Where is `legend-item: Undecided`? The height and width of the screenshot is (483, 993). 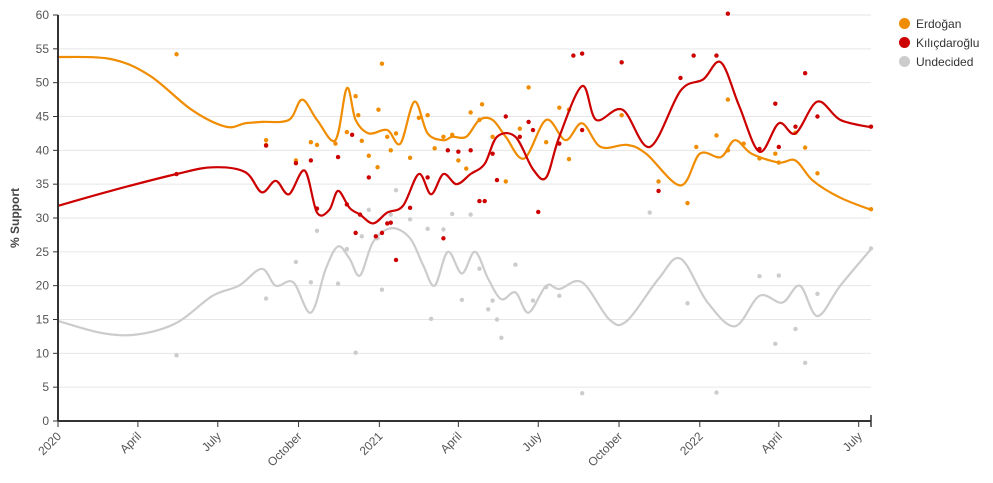 legend-item: Undecided is located at coordinates (939, 61).